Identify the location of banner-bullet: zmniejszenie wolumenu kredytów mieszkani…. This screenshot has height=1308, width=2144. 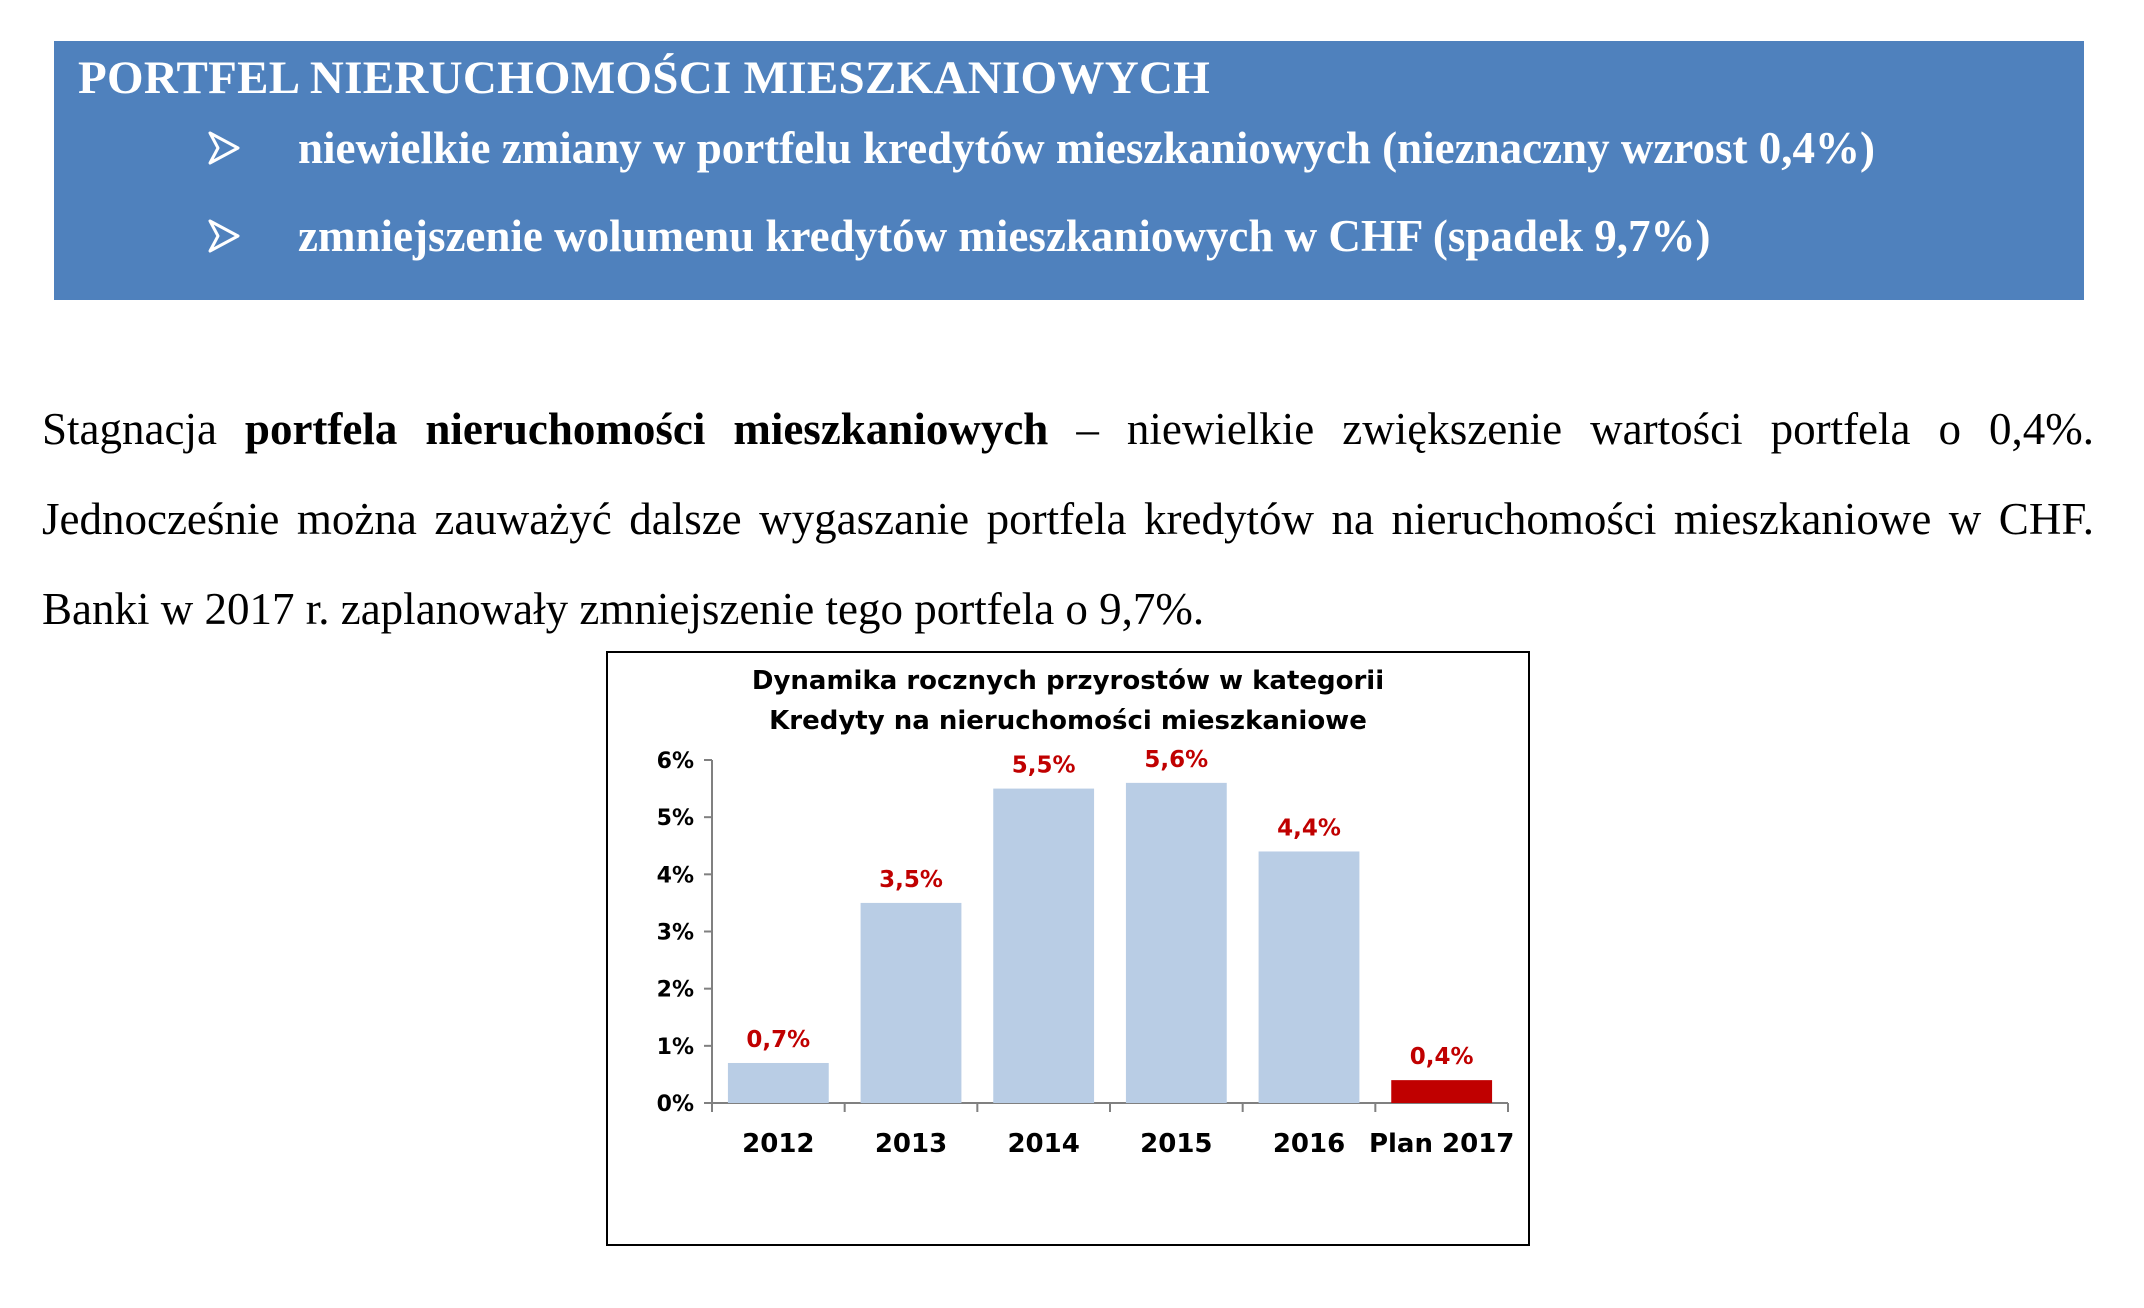
(1081, 236).